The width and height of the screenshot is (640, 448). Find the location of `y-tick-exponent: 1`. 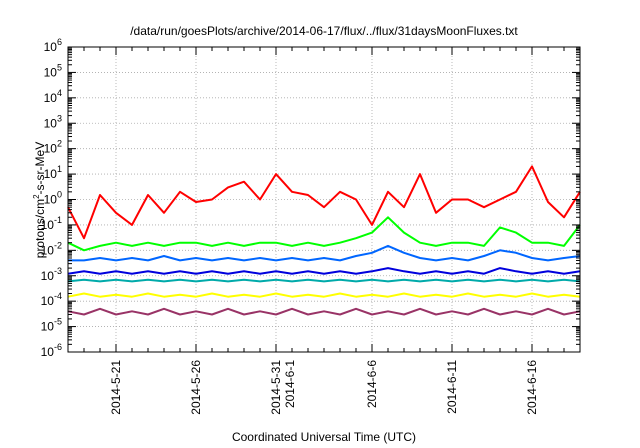

y-tick-exponent: 1 is located at coordinates (59, 169).